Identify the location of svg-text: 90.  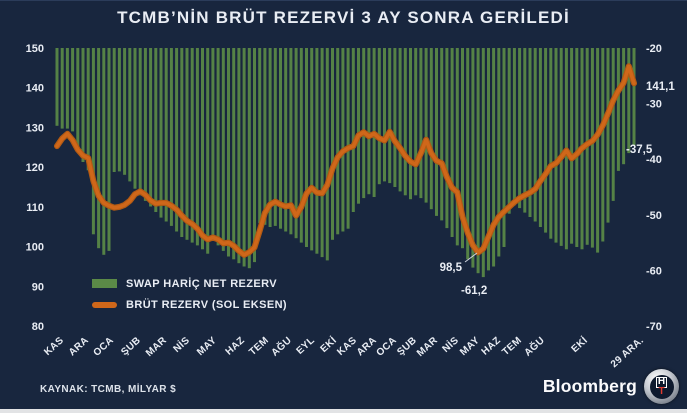
(38, 287).